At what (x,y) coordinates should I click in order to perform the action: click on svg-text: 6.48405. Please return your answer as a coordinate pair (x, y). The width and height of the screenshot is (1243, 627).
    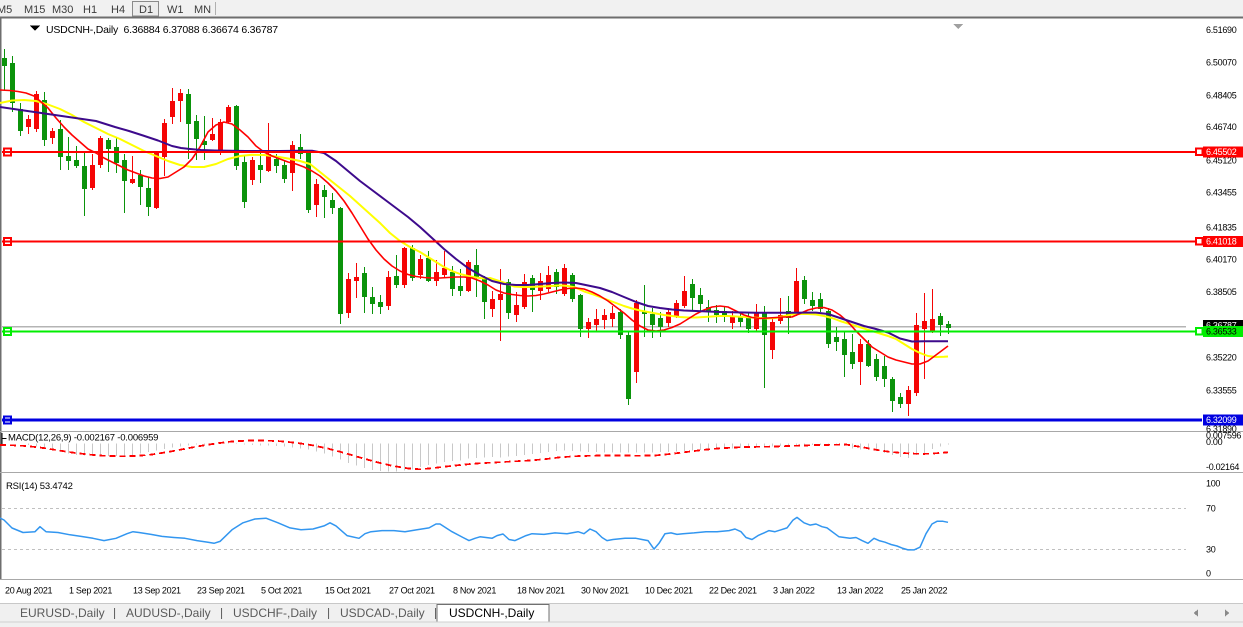
    Looking at the image, I should click on (1221, 96).